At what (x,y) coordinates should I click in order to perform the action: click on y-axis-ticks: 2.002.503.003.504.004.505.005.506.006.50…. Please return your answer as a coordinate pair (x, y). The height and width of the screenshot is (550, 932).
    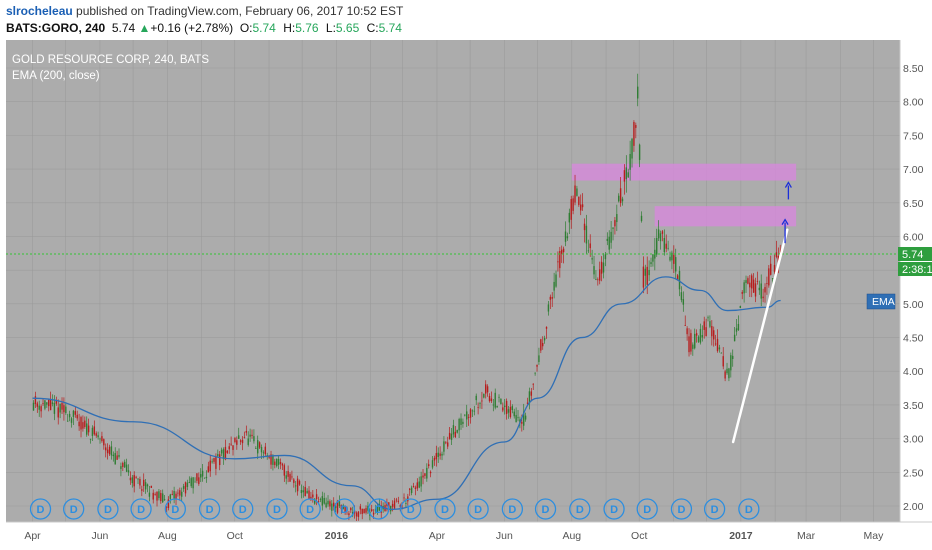
    Looking at the image, I should click on (913, 288).